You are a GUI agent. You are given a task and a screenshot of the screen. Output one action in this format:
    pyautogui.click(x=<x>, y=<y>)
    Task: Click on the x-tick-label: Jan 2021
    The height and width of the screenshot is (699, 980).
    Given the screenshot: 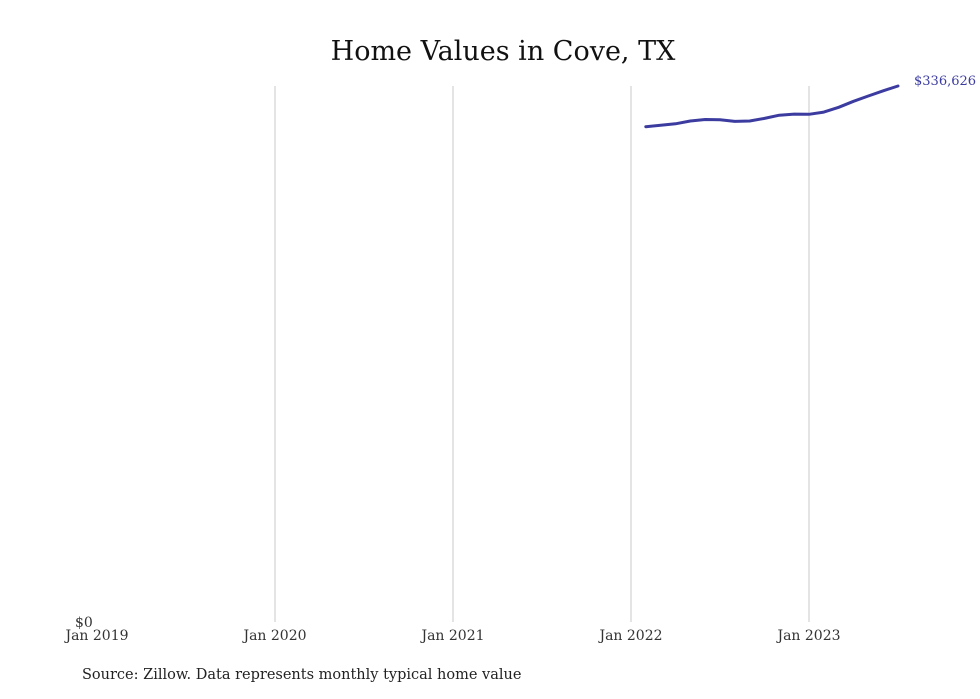 What is the action you would take?
    pyautogui.click(x=451, y=636)
    